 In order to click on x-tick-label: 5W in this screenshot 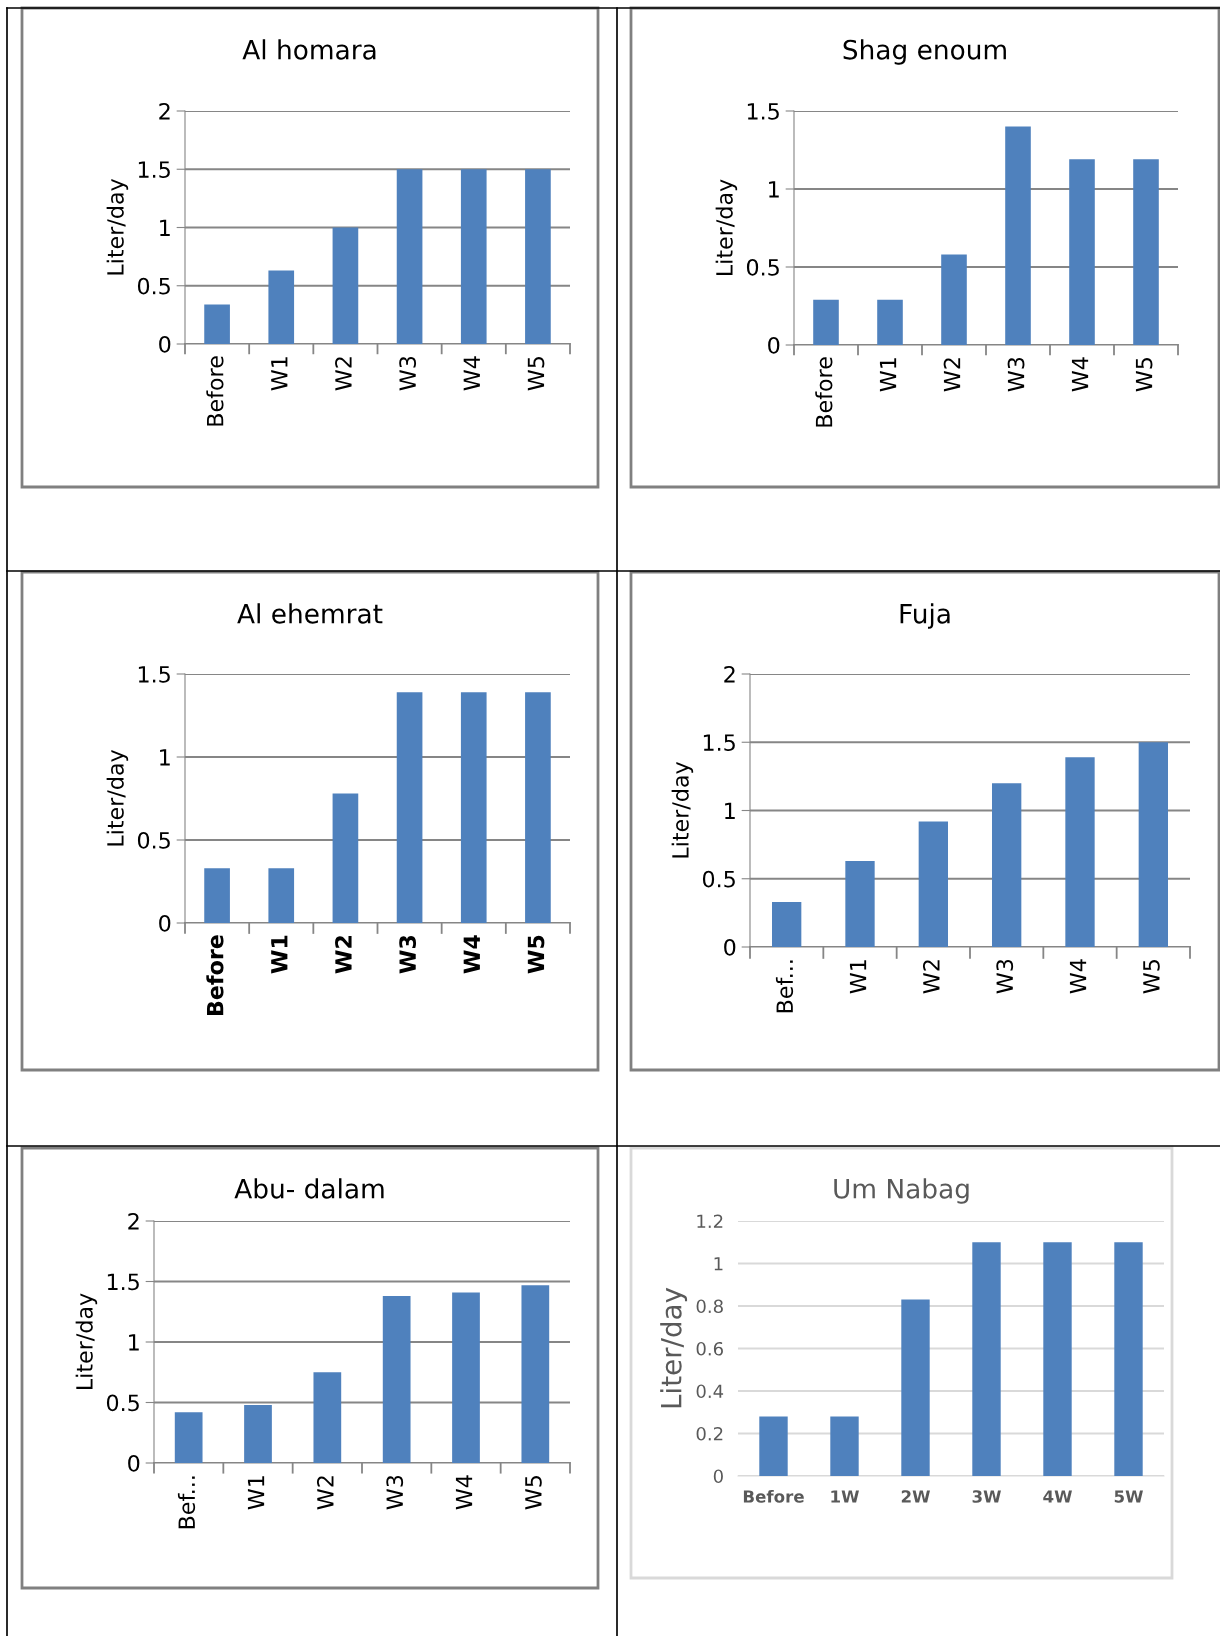, I will do `click(1128, 1496)`.